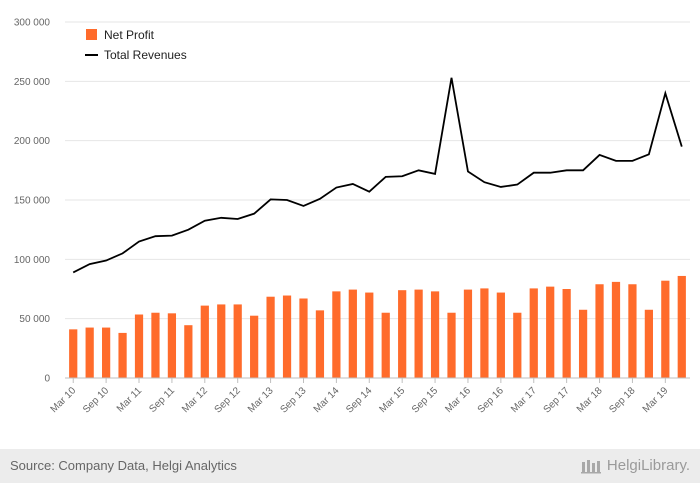  What do you see at coordinates (32, 141) in the screenshot?
I see `y-tick-label: 200 000` at bounding box center [32, 141].